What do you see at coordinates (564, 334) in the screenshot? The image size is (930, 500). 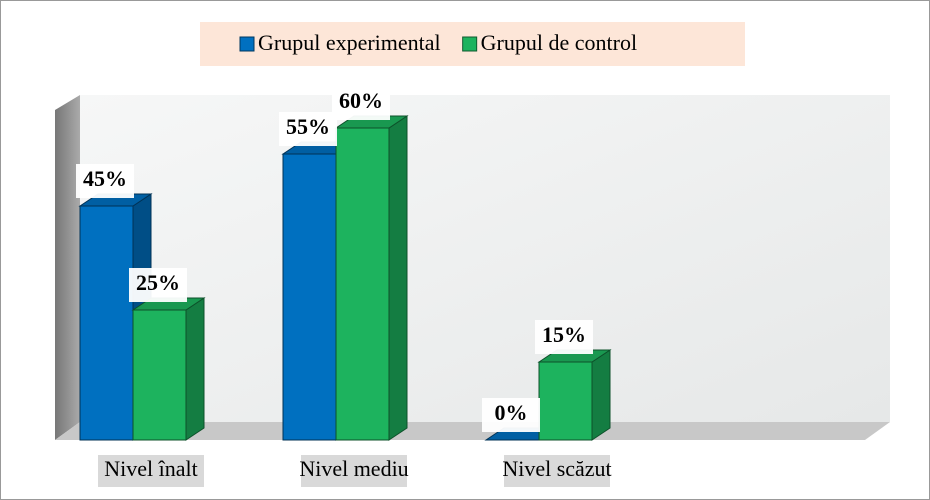 I see `data-label: 15%` at bounding box center [564, 334].